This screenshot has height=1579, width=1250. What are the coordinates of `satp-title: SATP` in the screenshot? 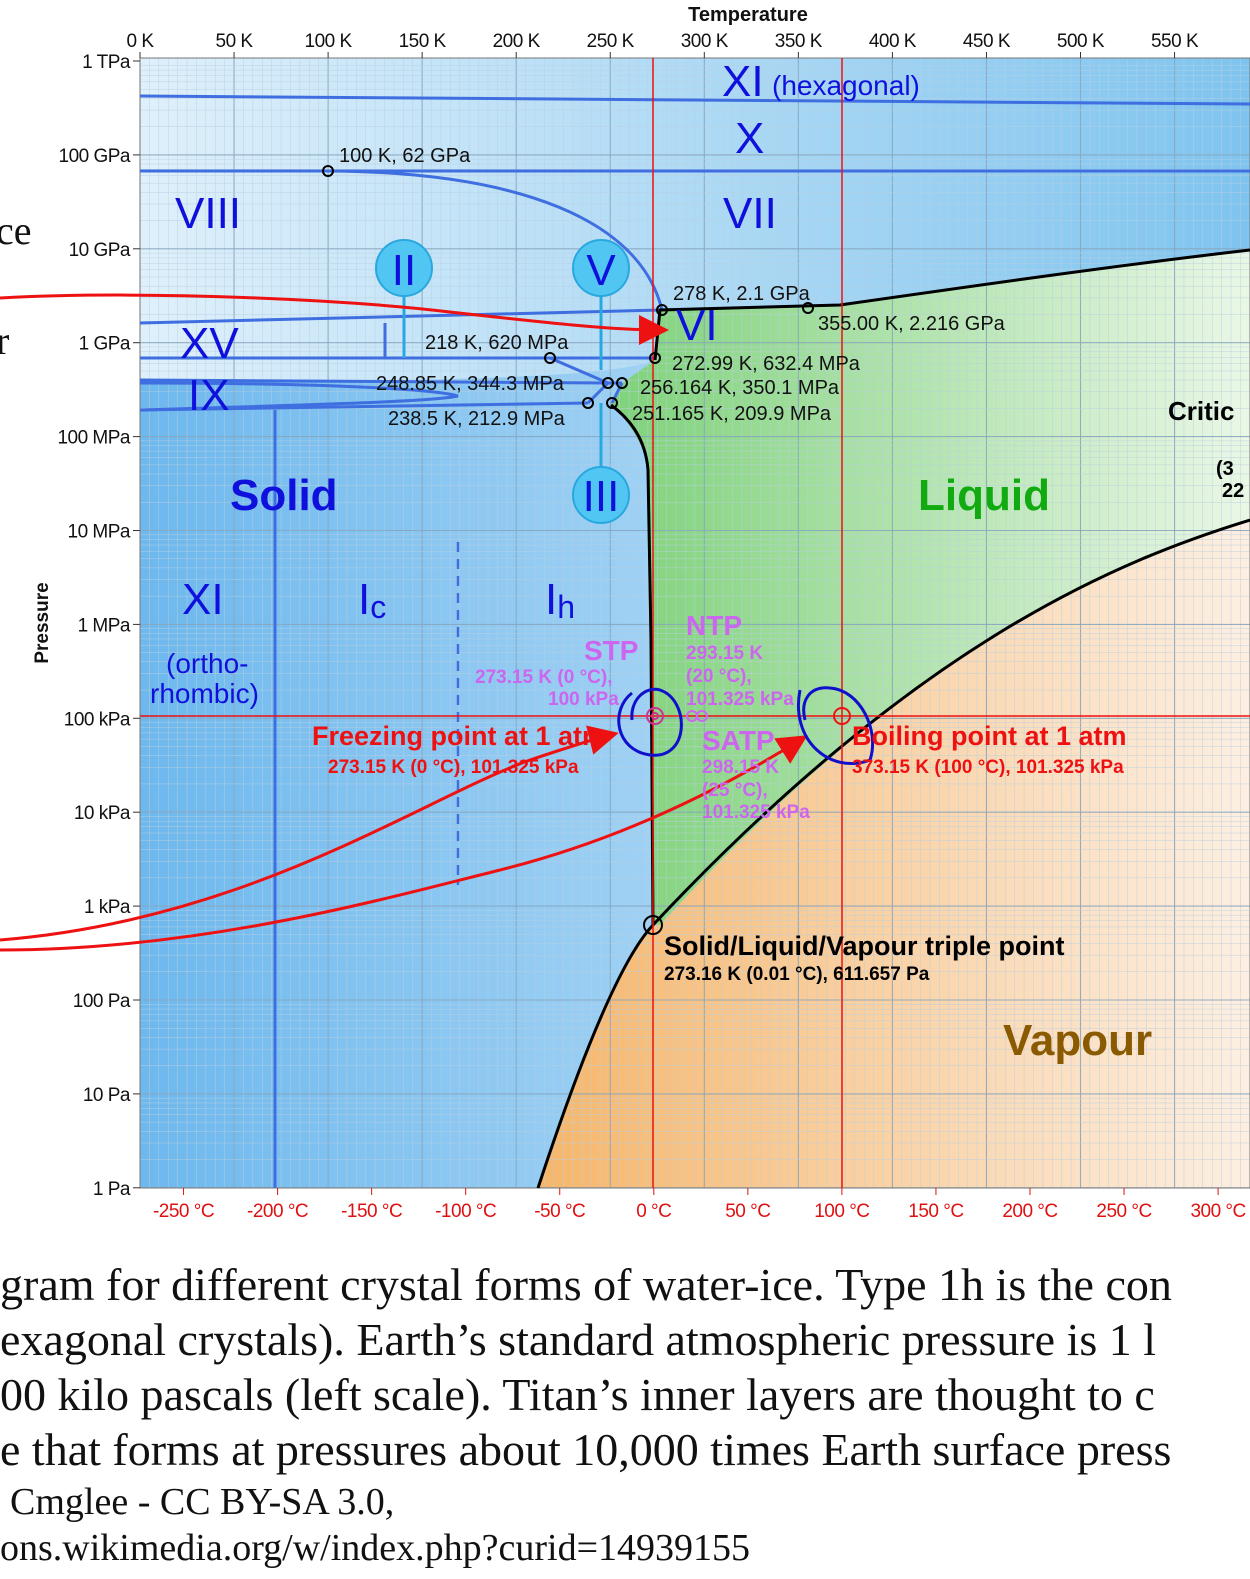 It's located at (738, 740).